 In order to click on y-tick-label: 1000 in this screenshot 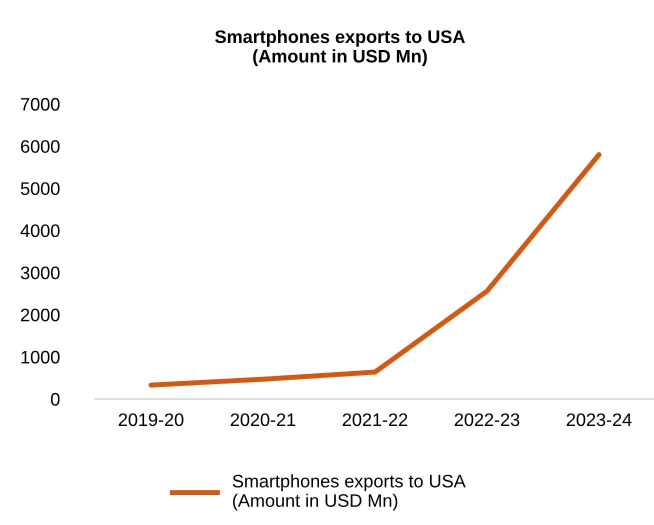, I will do `click(40, 357)`.